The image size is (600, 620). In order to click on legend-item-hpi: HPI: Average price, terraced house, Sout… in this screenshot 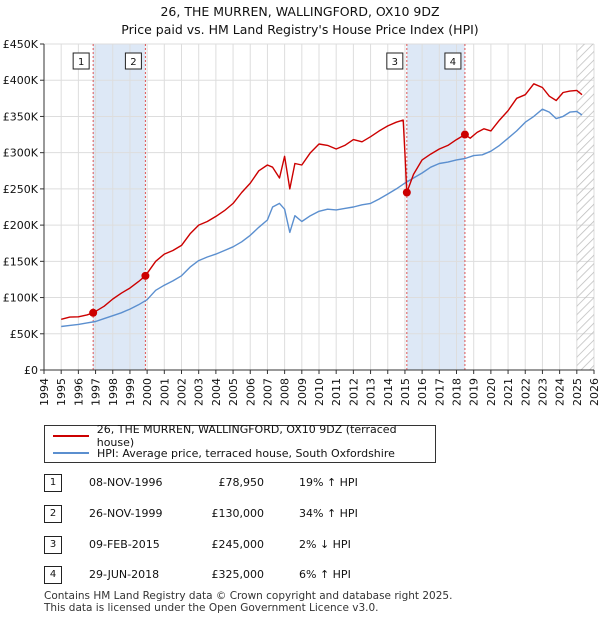, I will do `click(224, 453)`.